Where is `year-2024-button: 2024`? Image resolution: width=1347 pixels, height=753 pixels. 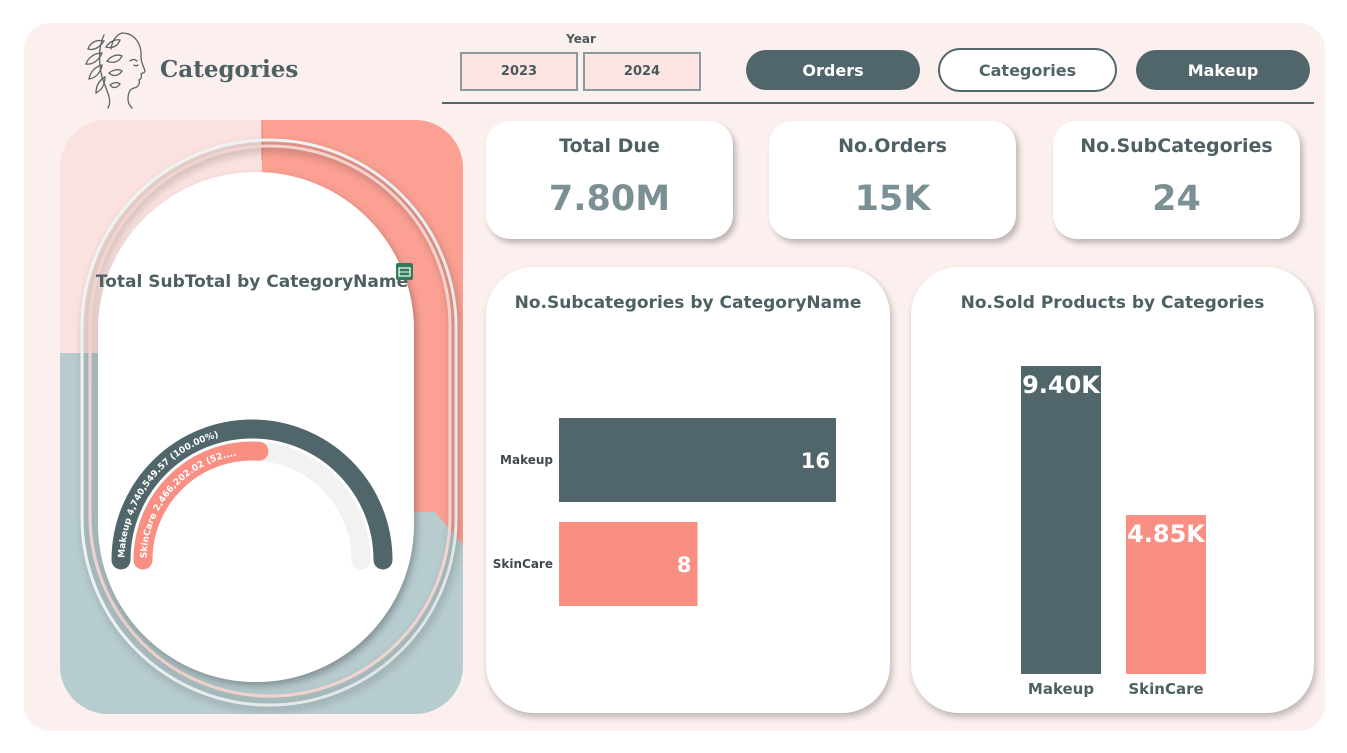
year-2024-button: 2024 is located at coordinates (642, 71).